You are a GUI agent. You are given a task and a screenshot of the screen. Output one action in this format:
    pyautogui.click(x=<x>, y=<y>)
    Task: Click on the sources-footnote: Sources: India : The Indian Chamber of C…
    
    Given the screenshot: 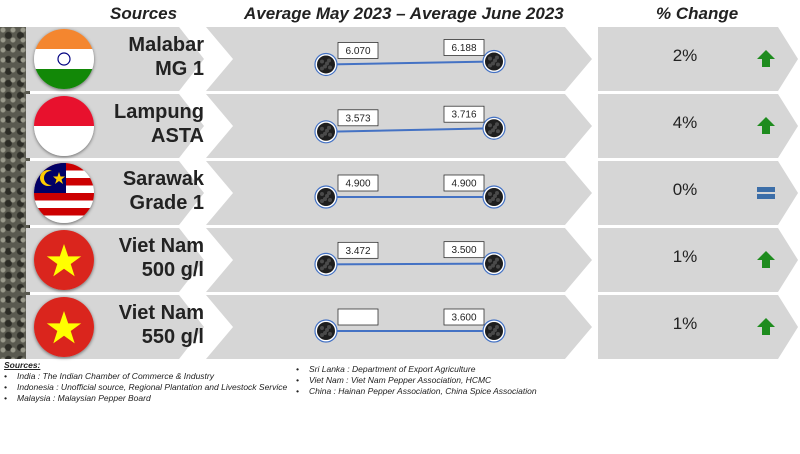 What is the action you would take?
    pyautogui.click(x=400, y=381)
    